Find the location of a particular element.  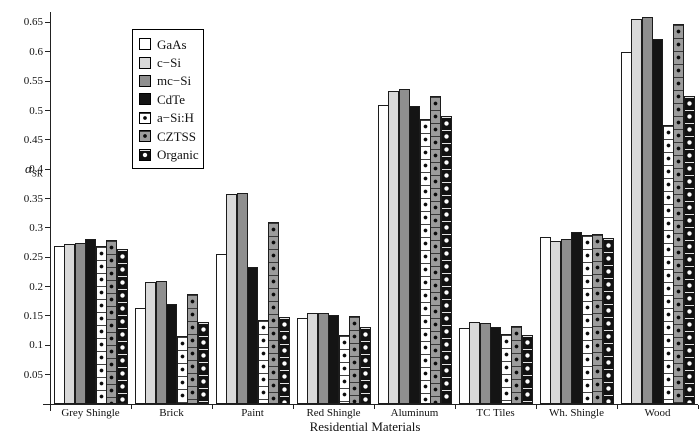

legend-item-label: CdTe is located at coordinates (171, 99).